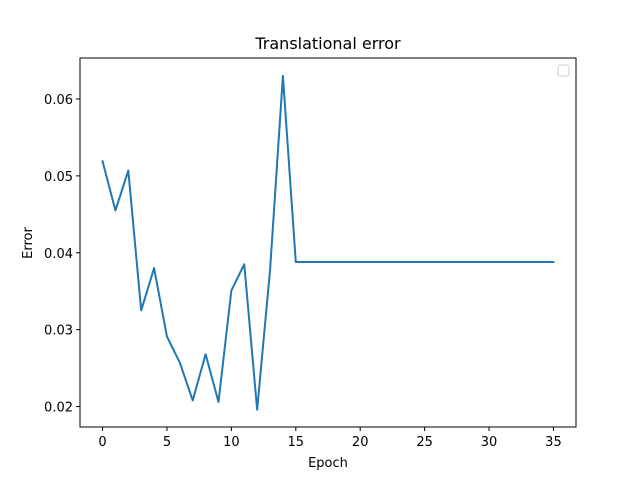 This screenshot has height=480, width=640. What do you see at coordinates (28, 243) in the screenshot?
I see `y-axis-label: Error` at bounding box center [28, 243].